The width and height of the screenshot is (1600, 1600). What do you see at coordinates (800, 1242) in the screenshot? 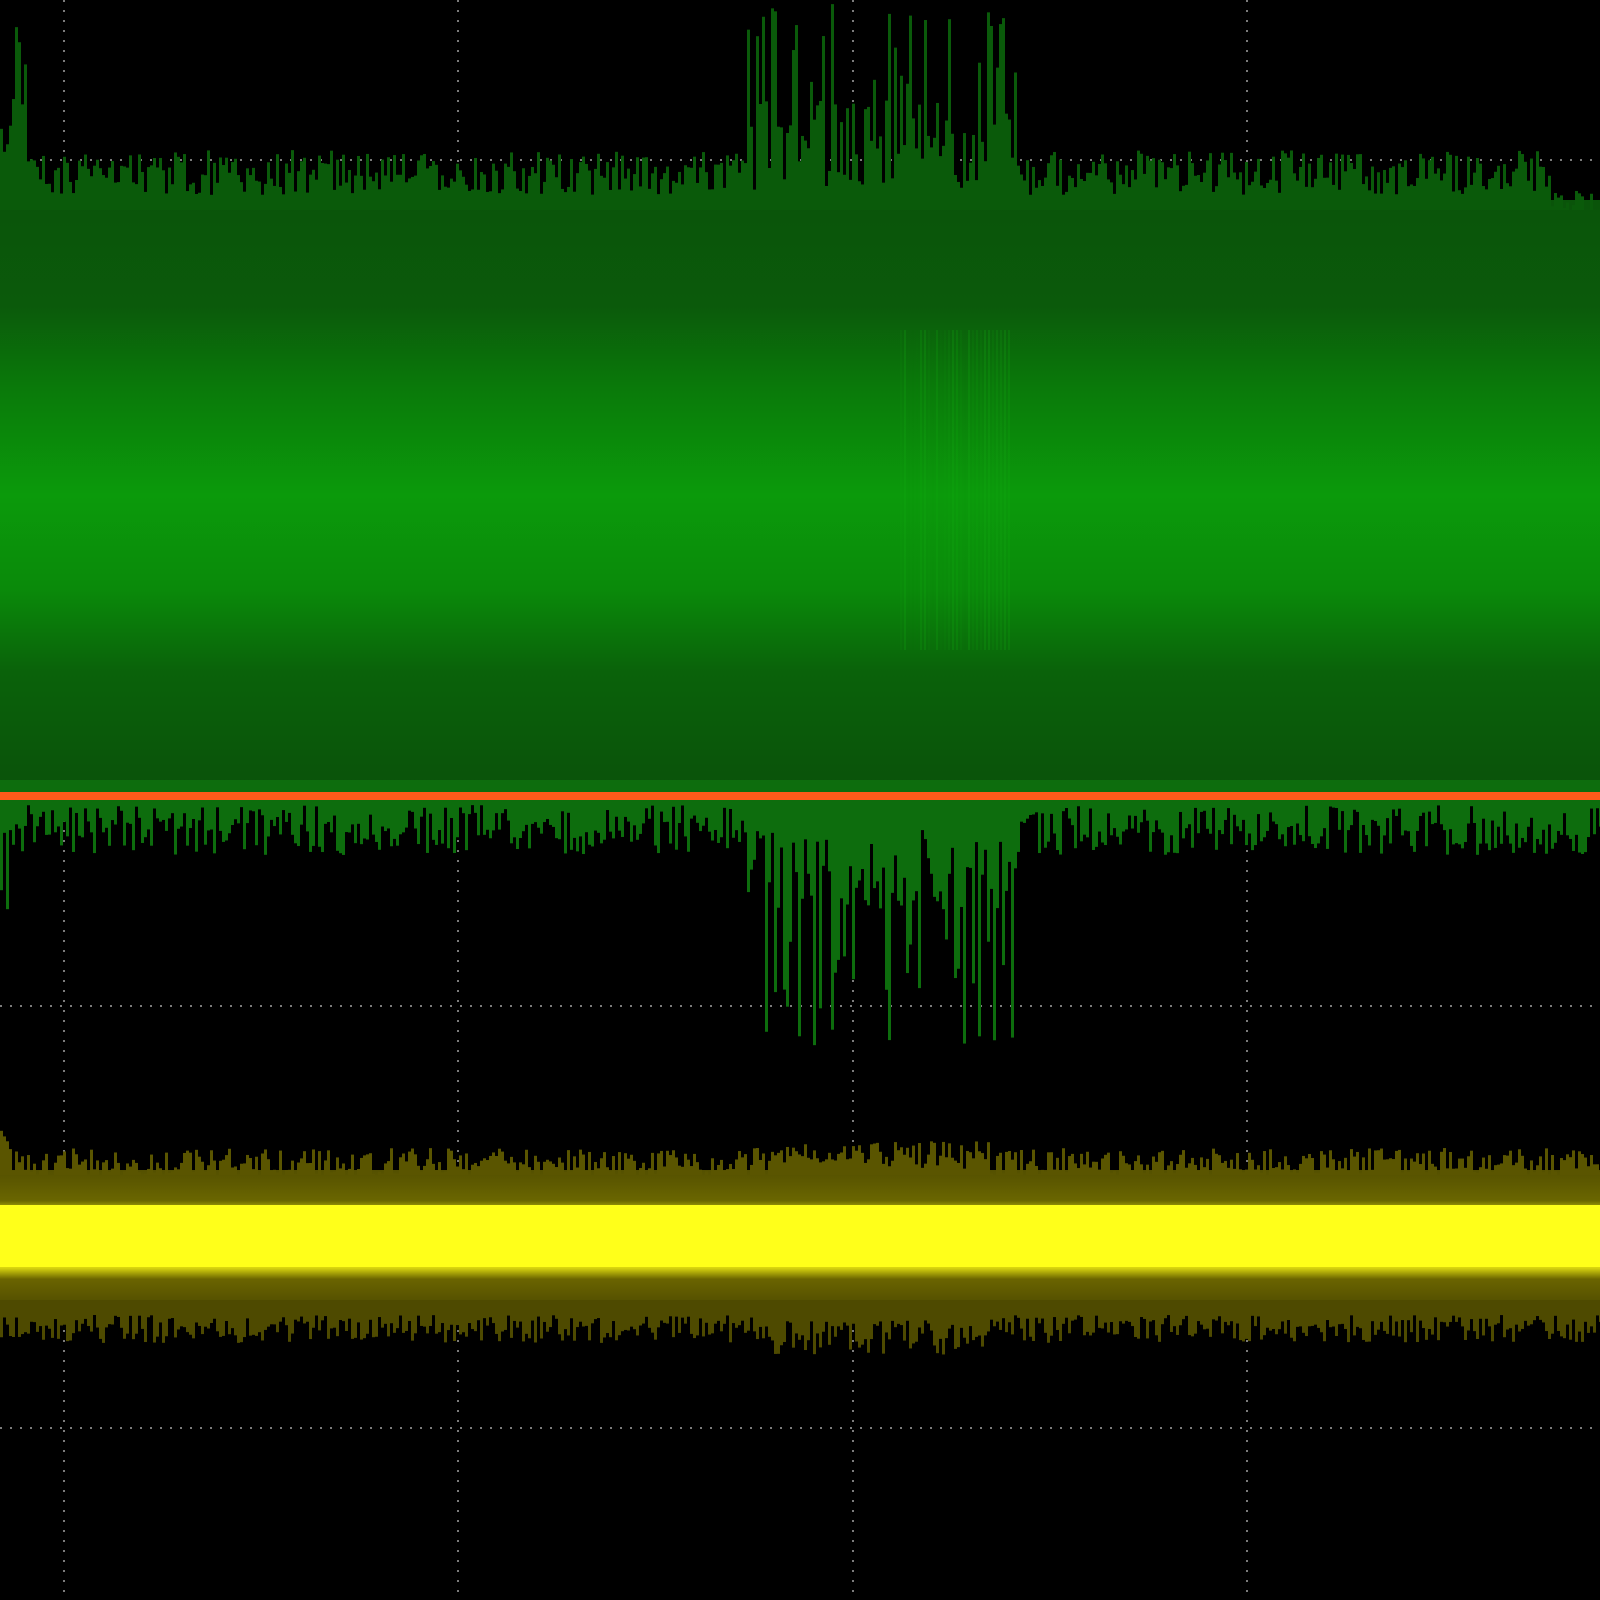
I see `channel-1-trace` at bounding box center [800, 1242].